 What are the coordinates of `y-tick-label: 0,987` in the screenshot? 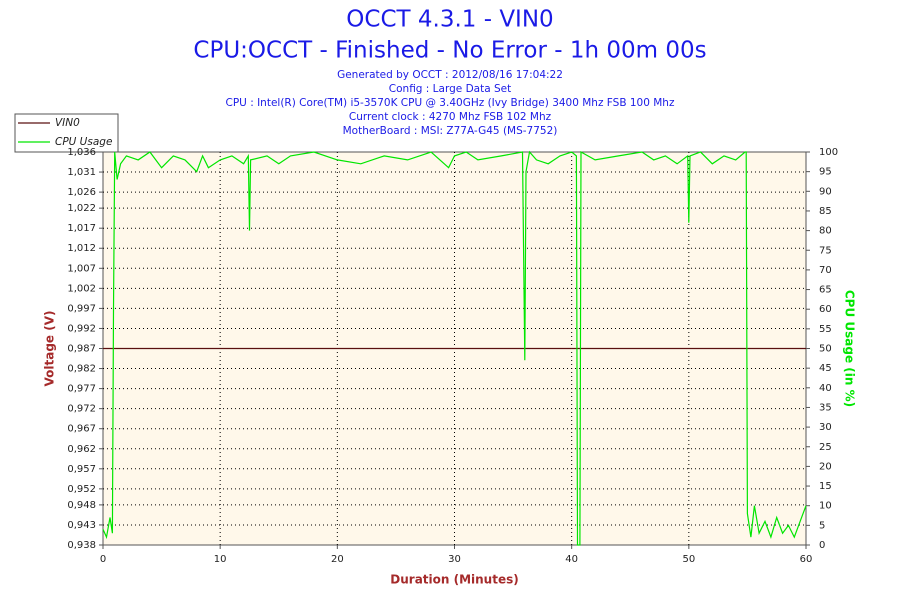 It's located at (81, 349).